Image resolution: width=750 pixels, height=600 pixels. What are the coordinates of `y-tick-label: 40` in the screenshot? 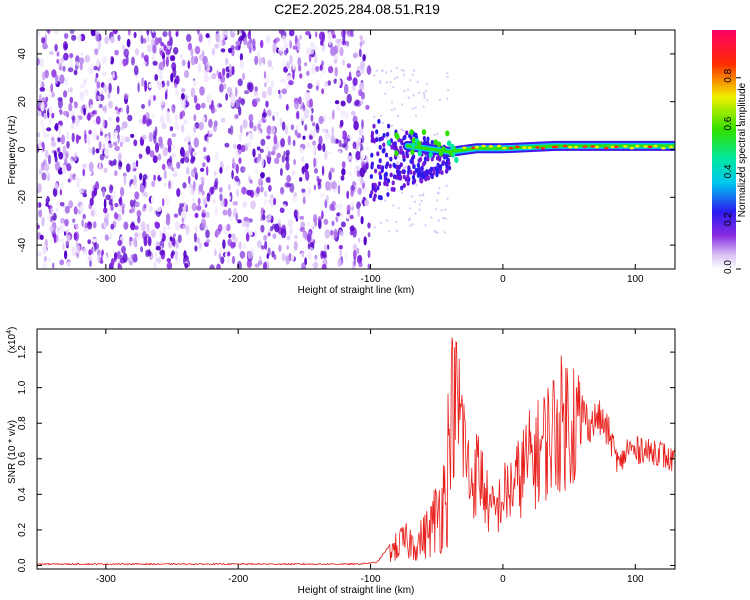 It's located at (22, 54).